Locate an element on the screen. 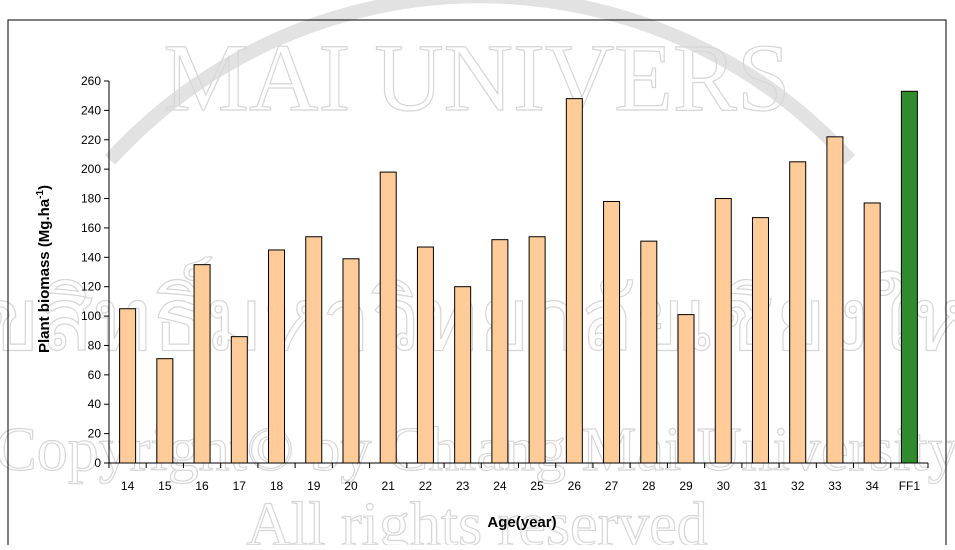 The image size is (955, 550). x-tick-label: 24 is located at coordinates (500, 486).